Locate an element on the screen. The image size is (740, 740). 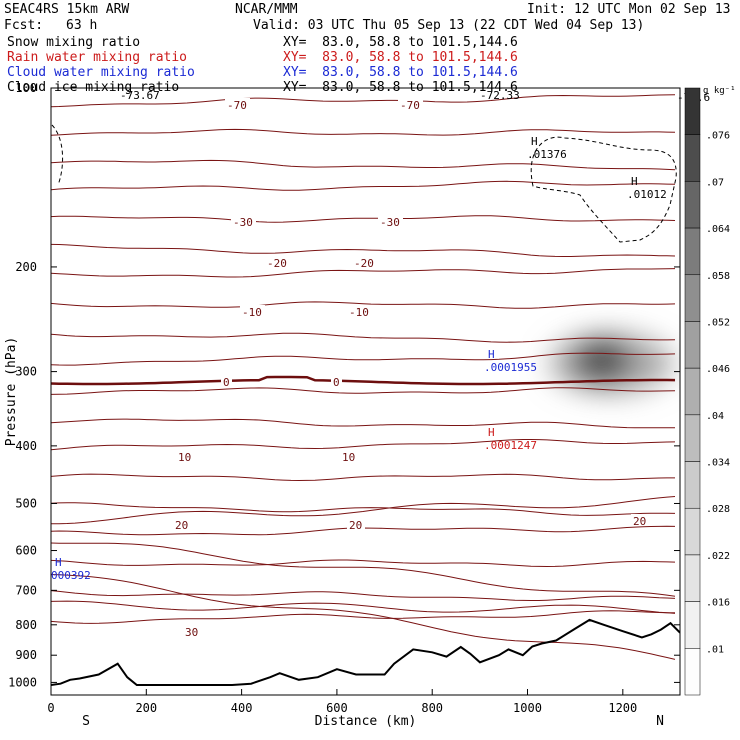
colorbar-unit: g kg⁻¹ is located at coordinates (719, 91).